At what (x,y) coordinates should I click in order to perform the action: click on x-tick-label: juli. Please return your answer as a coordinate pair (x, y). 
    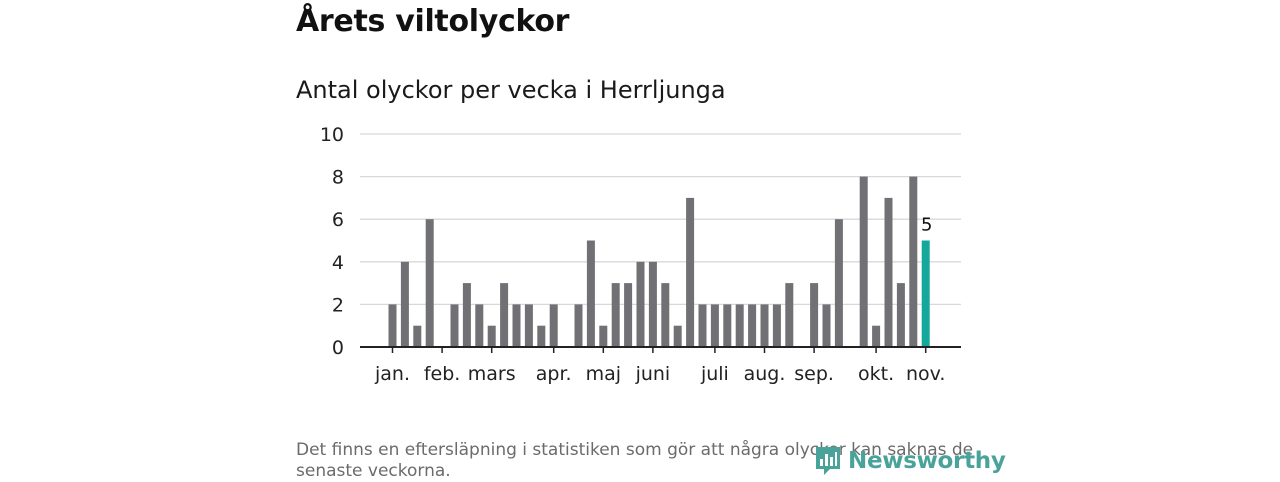
    Looking at the image, I should click on (714, 374).